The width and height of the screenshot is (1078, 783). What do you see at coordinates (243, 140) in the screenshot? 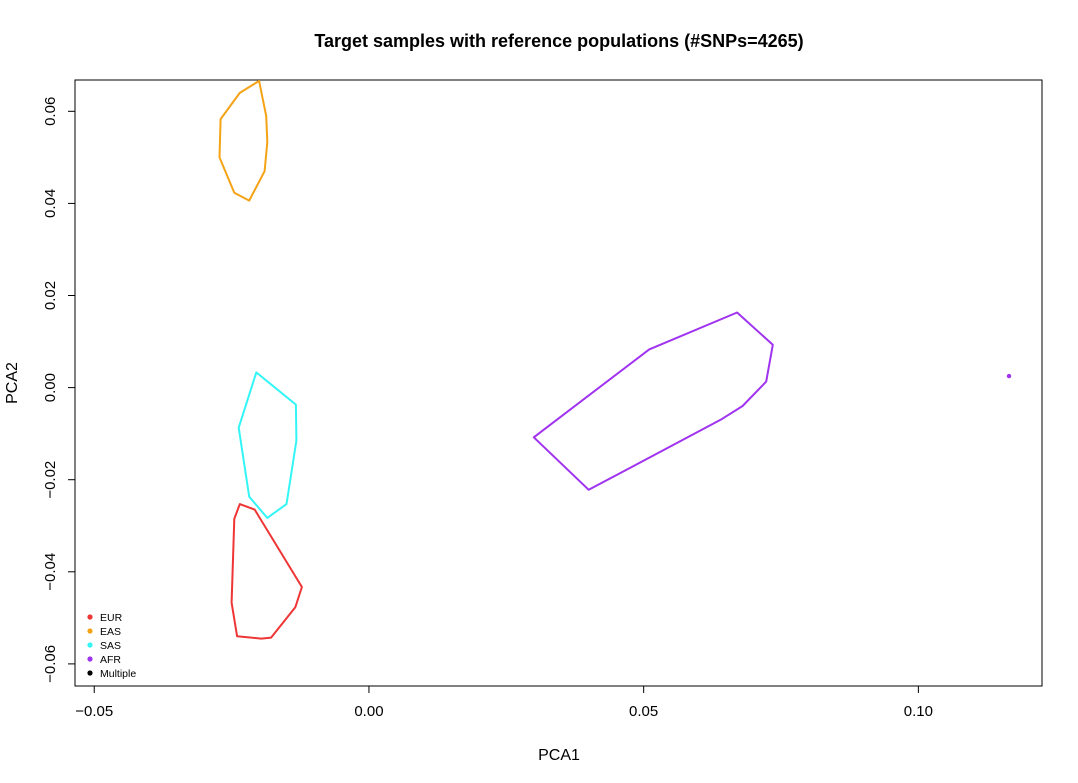
I see `hull-eas` at bounding box center [243, 140].